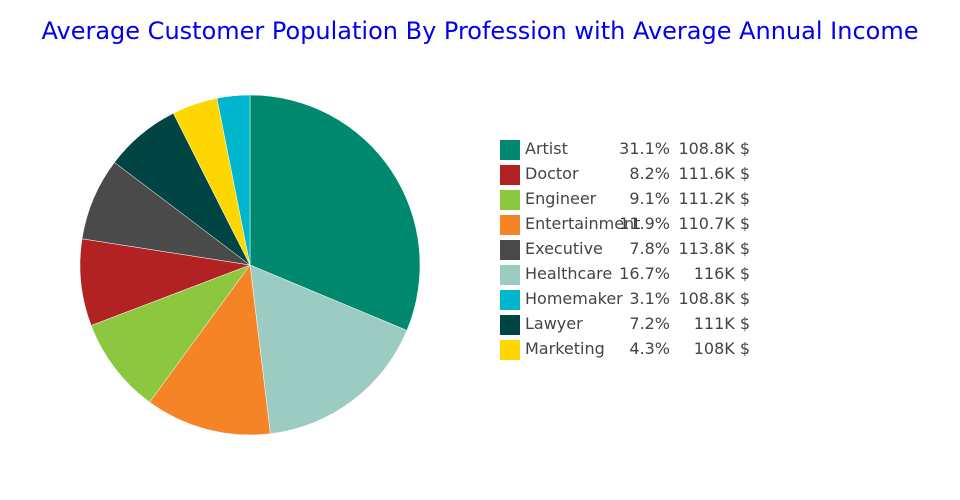 The image size is (960, 500). Describe the element at coordinates (649, 323) in the screenshot. I see `legend-percent: 7.2%` at that location.